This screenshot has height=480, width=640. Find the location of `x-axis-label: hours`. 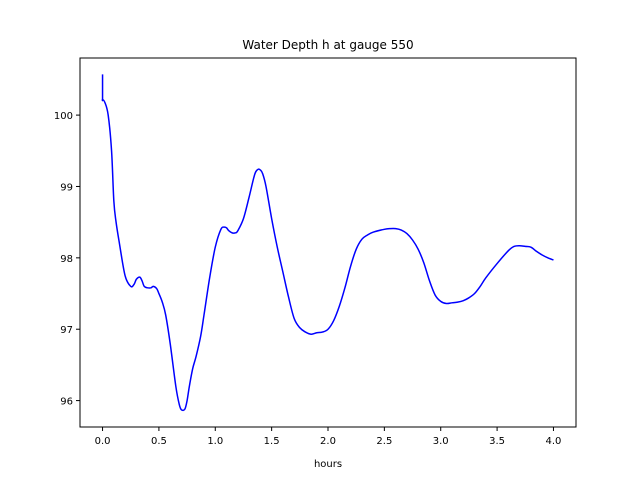

x-axis-label: hours is located at coordinates (328, 464).